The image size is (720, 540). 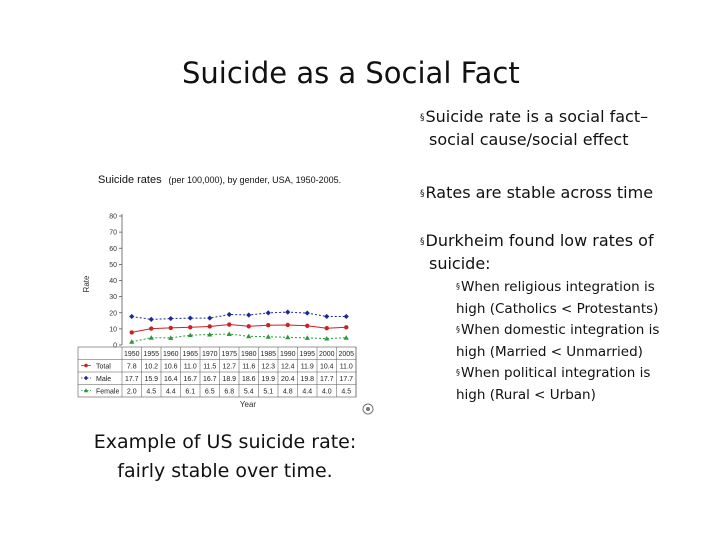 What do you see at coordinates (268, 379) in the screenshot?
I see `data-label-male: 19.9` at bounding box center [268, 379].